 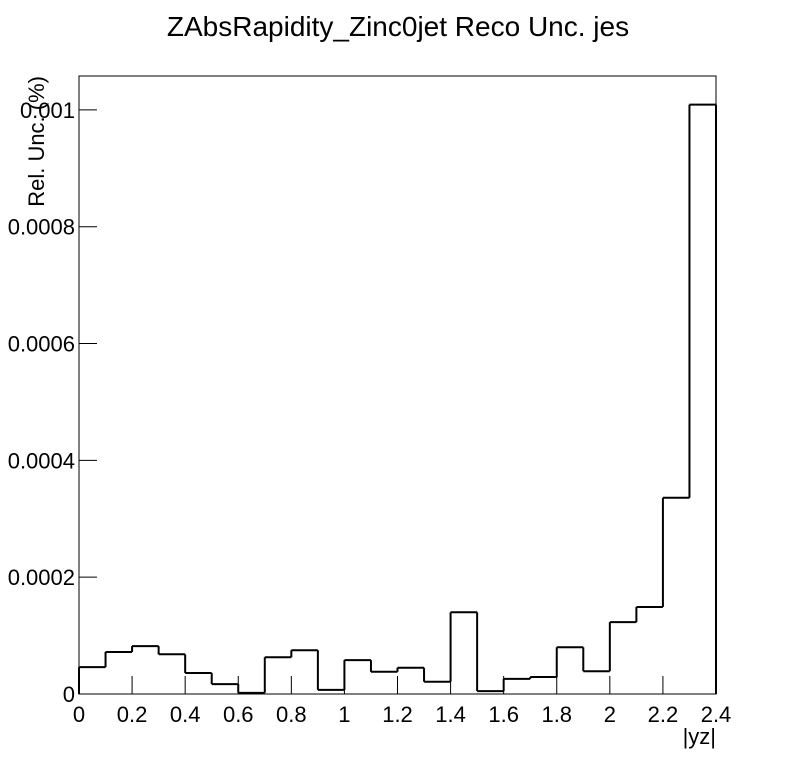 What do you see at coordinates (663, 714) in the screenshot?
I see `x-tick-label: 2.2` at bounding box center [663, 714].